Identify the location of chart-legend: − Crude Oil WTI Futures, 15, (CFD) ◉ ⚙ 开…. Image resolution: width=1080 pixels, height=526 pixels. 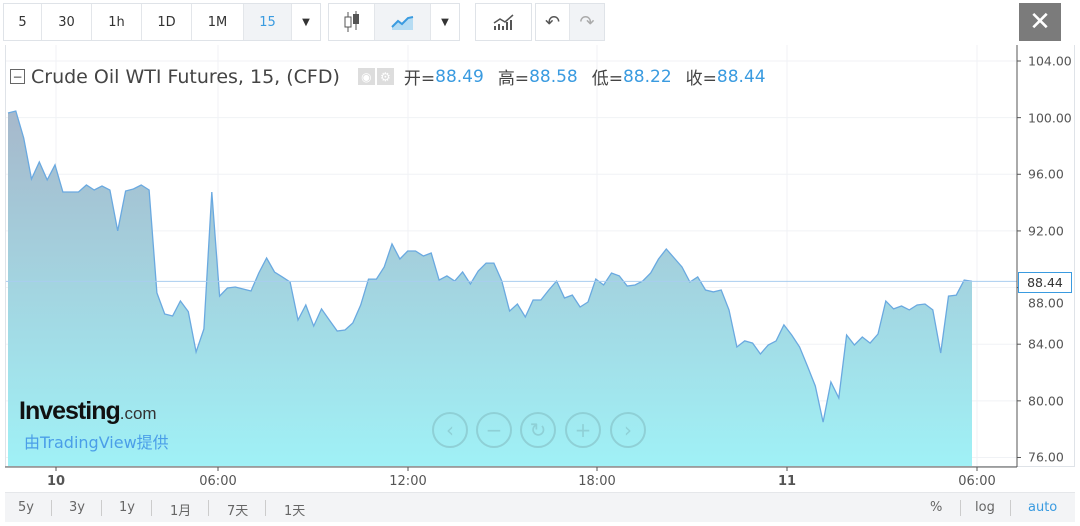
(388, 76).